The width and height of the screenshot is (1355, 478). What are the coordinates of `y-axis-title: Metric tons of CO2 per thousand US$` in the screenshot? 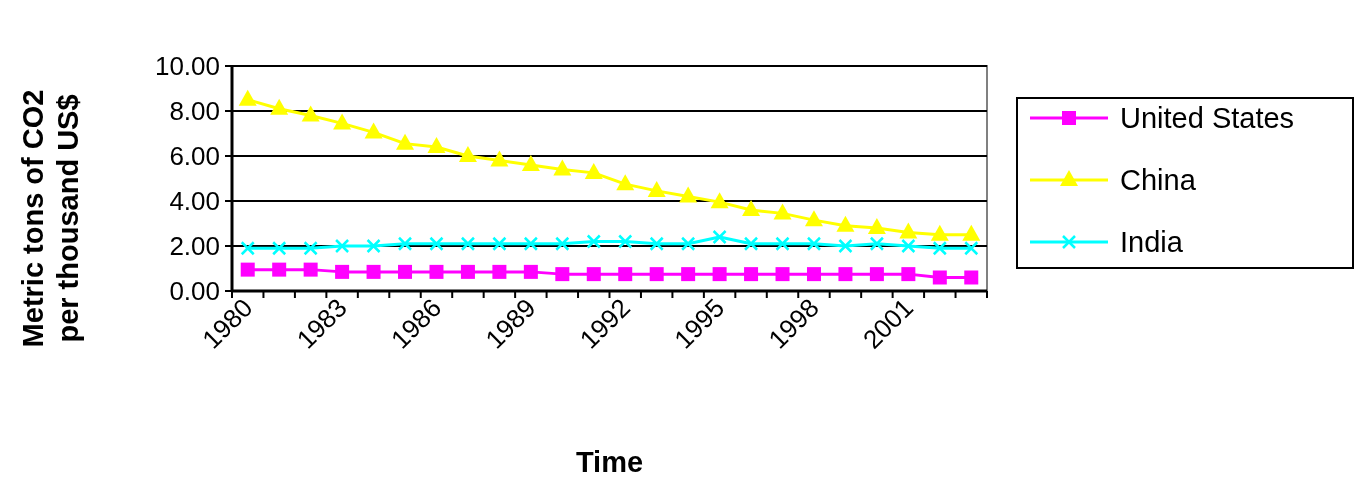 It's located at (50, 218).